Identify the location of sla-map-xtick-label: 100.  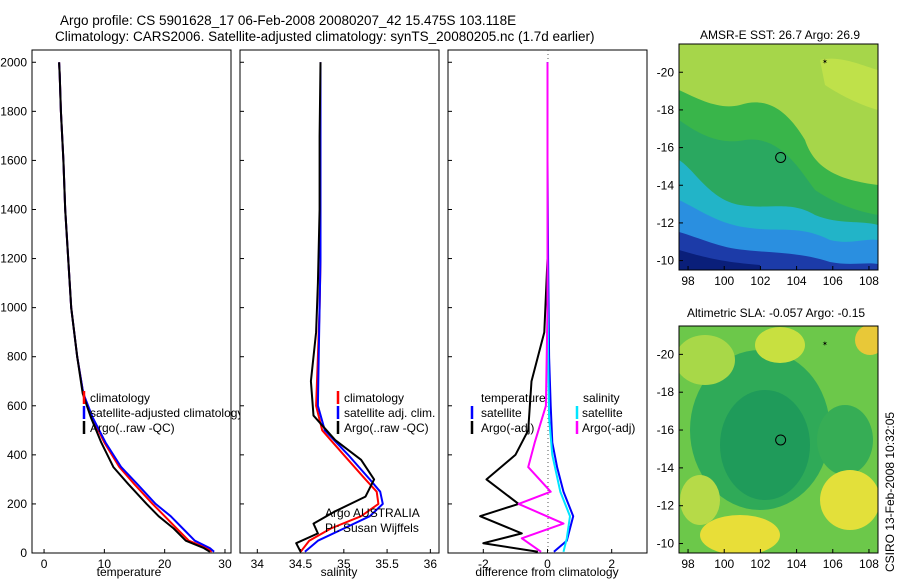
(724, 564).